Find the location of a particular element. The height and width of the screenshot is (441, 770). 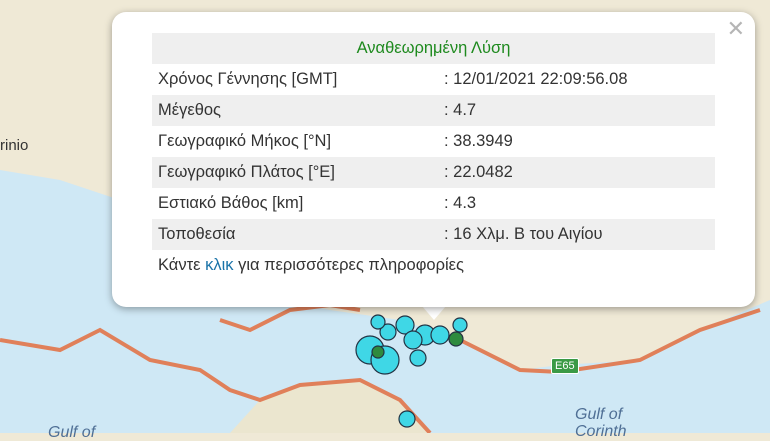

table-row: Γεωγραφικό Πλάτος [°E]: 22.0482 is located at coordinates (433, 172).